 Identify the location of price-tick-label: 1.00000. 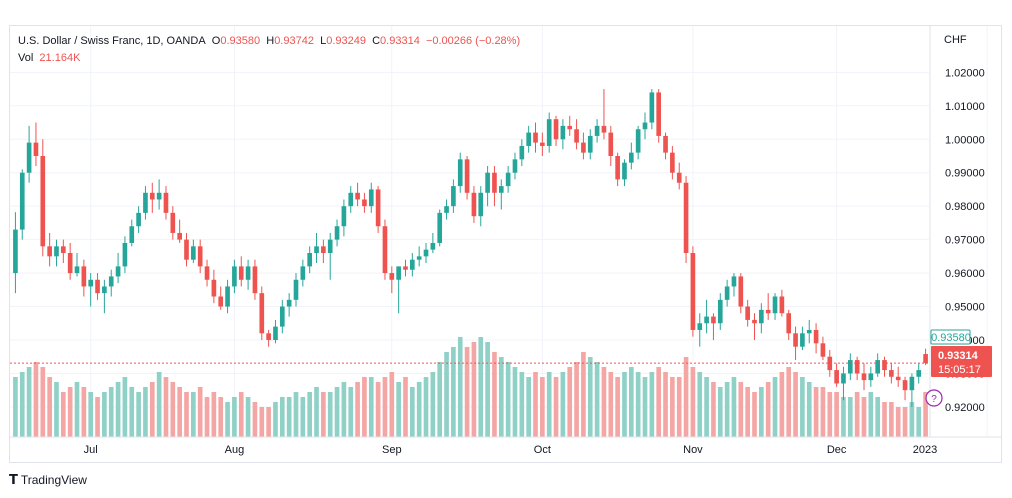
(965, 140).